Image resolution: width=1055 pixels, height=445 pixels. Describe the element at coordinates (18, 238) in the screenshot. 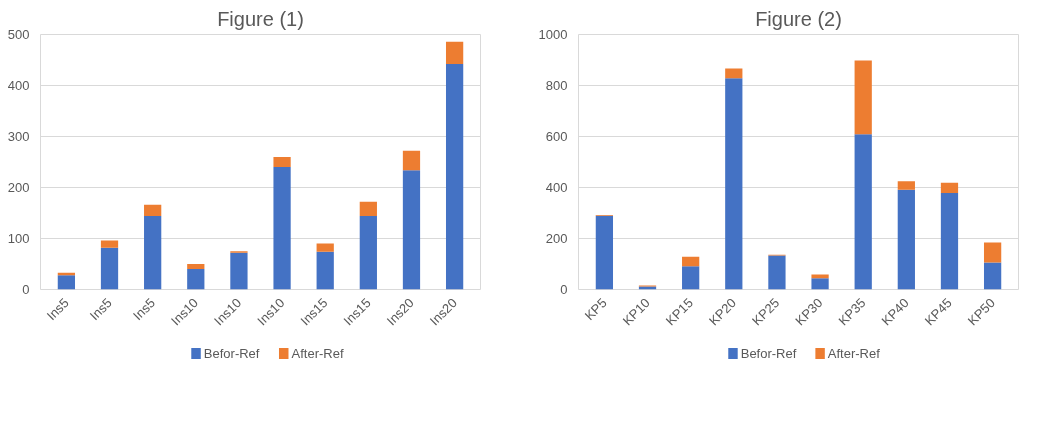

I see `y-tick-label: 100` at that location.